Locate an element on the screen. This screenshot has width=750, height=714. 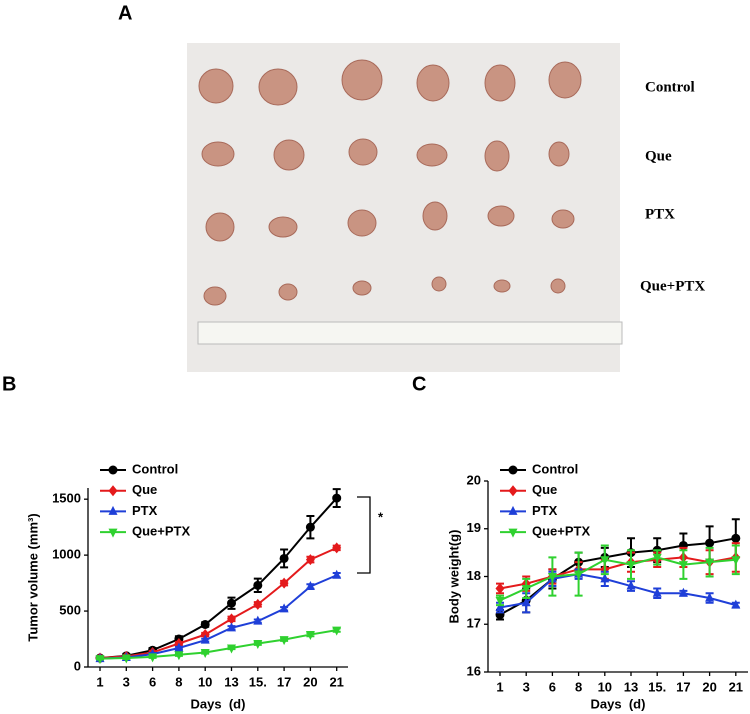
x-tick-label: 3 is located at coordinates (126, 681).